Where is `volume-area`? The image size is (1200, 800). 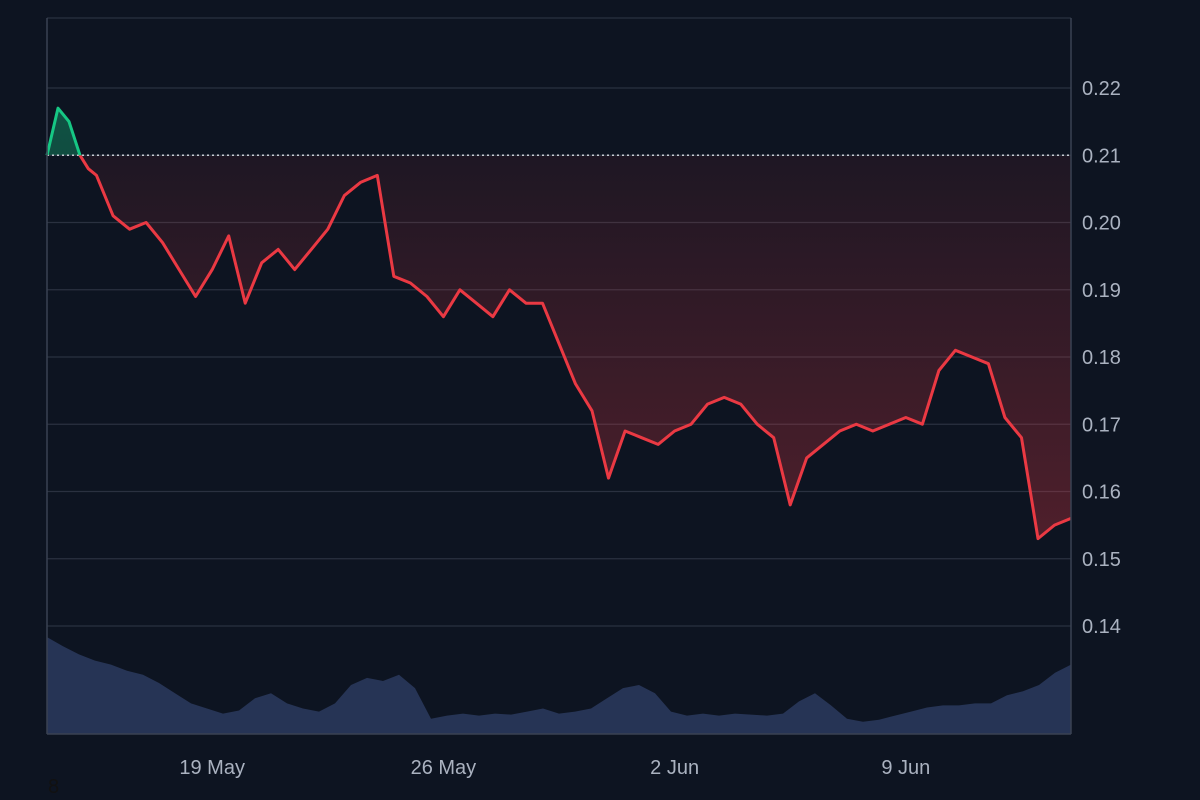
volume-area is located at coordinates (559, 685).